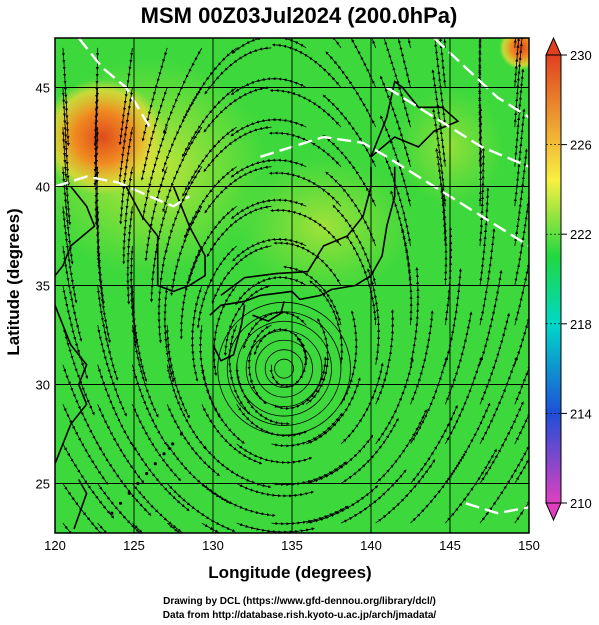  Describe the element at coordinates (581, 413) in the screenshot. I see `colorbar-tick-label: 214` at that location.